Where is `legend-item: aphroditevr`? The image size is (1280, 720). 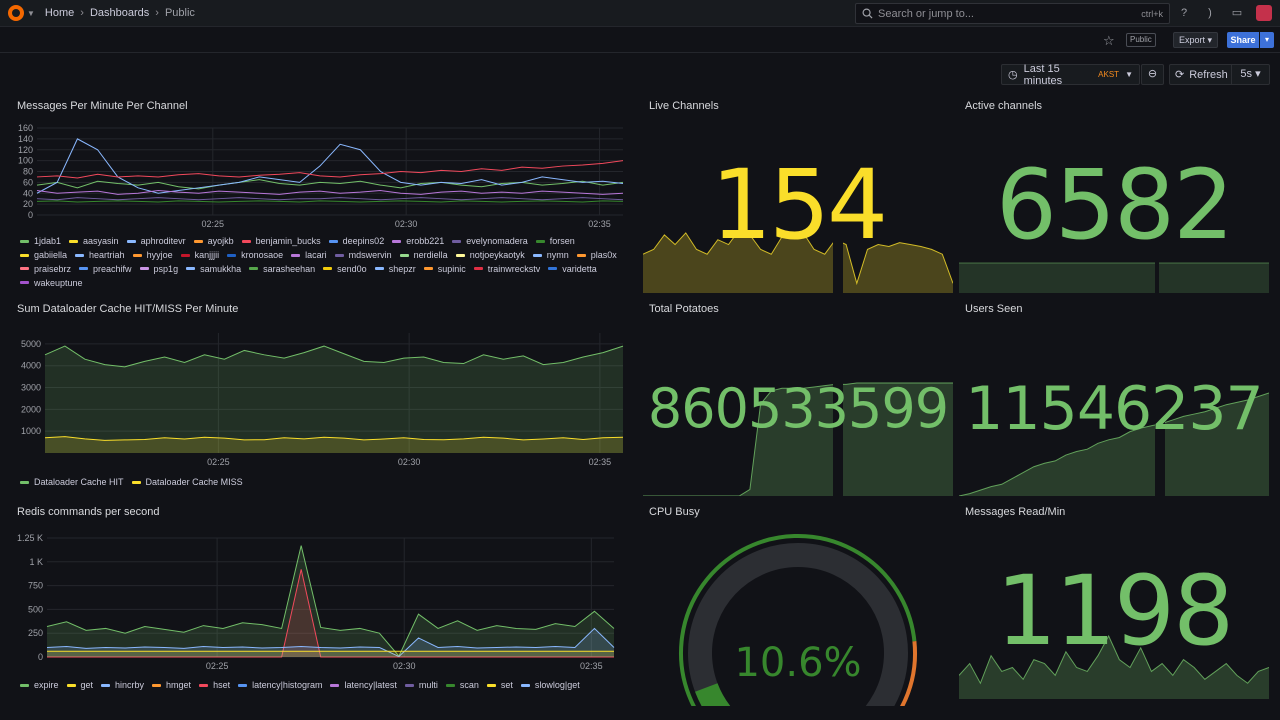
legend-item: aphroditevr is located at coordinates (156, 241).